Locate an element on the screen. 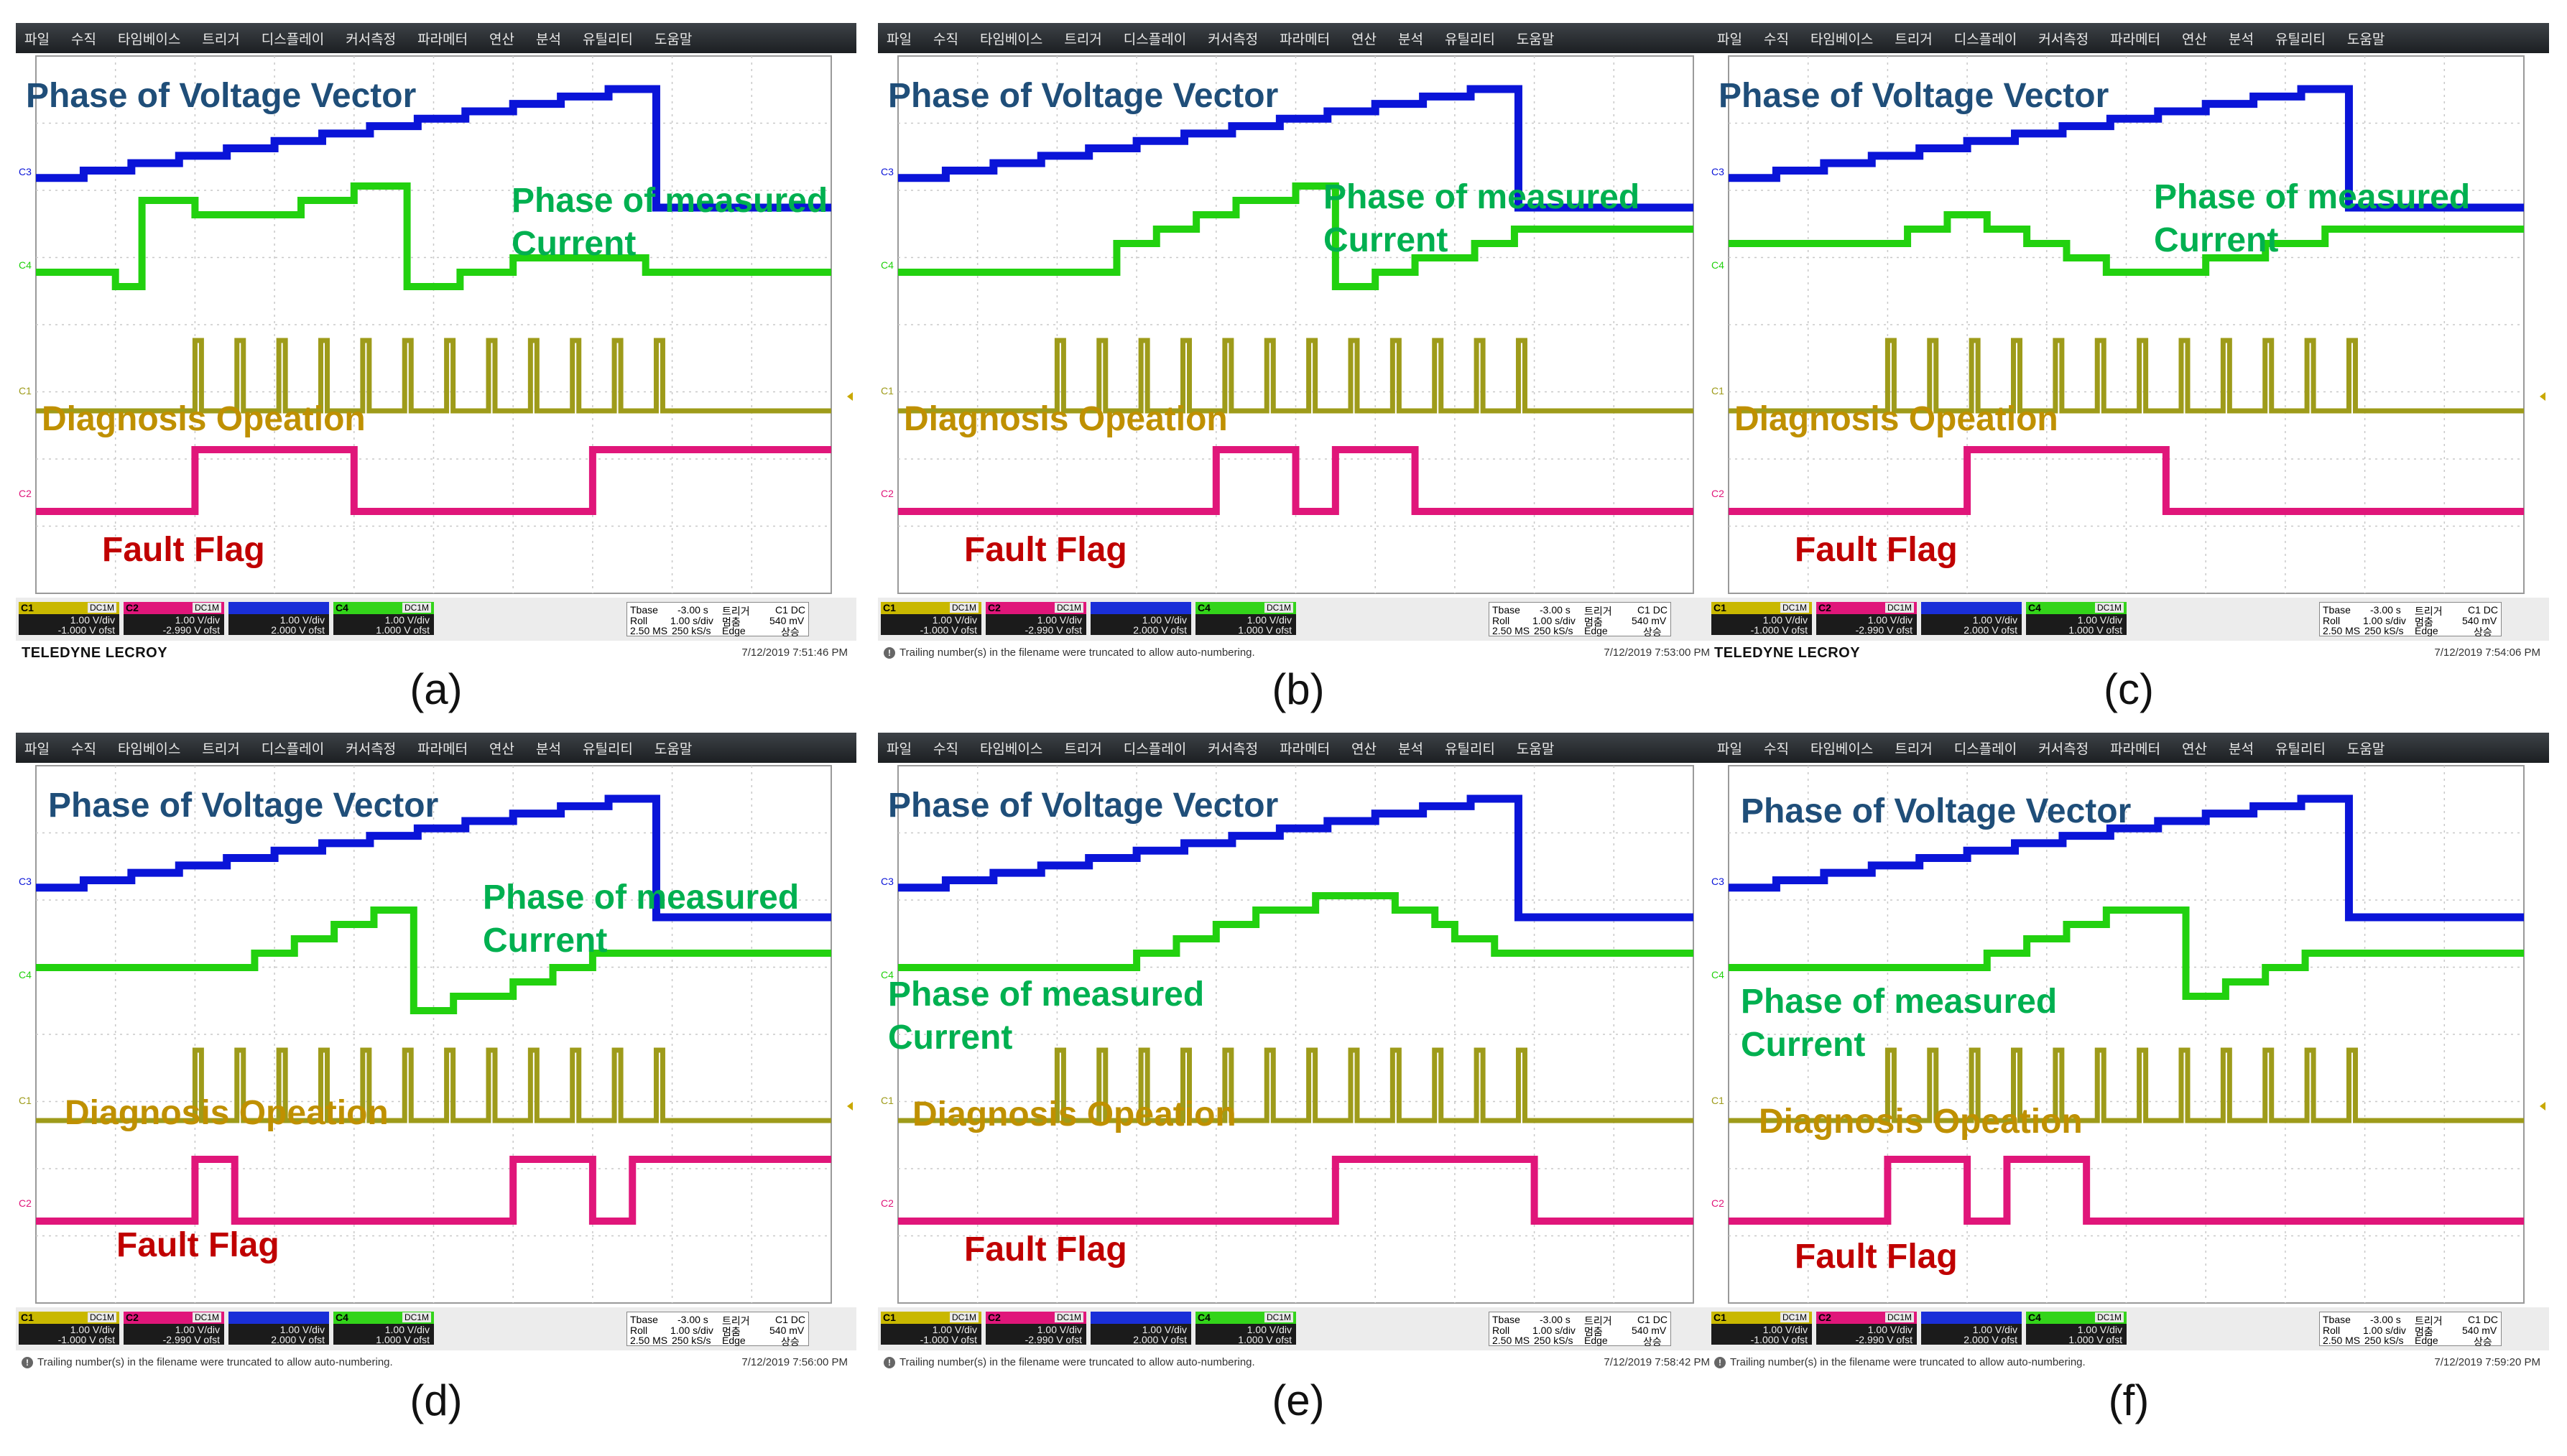 Image resolution: width=2567 pixels, height=1456 pixels. fault-flag-trace is located at coordinates (1295, 480).